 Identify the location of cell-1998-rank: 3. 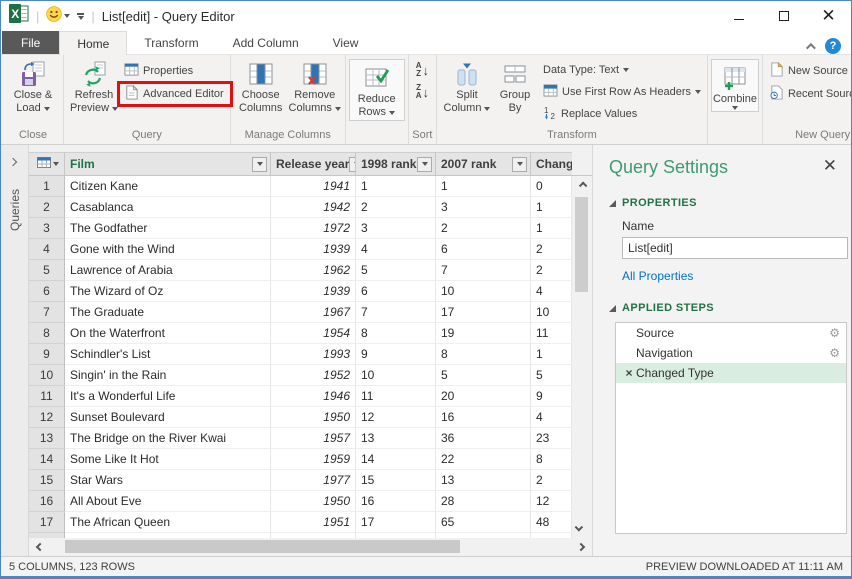
(396, 228).